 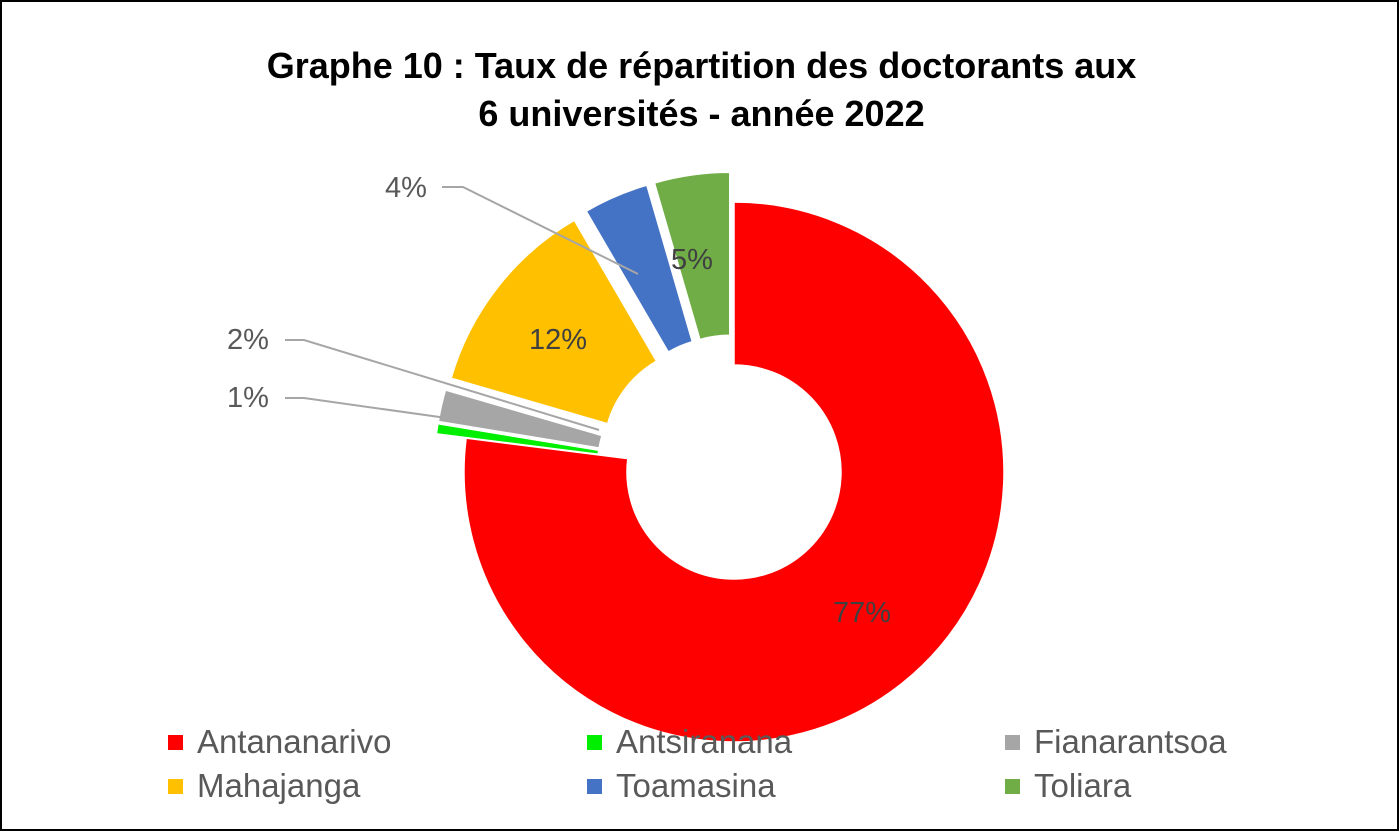 What do you see at coordinates (248, 340) in the screenshot?
I see `data-label-fianarantsoa: 2%` at bounding box center [248, 340].